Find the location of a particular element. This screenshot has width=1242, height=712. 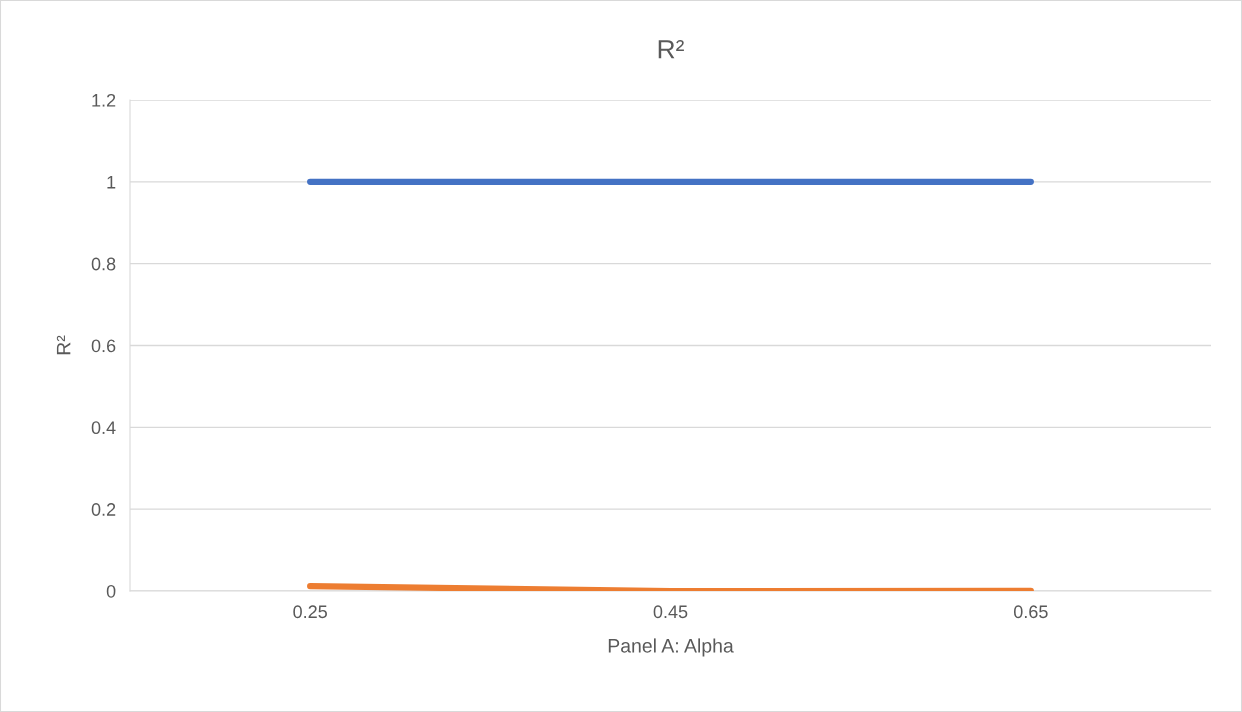

y-tick-label: 0 is located at coordinates (111, 591).